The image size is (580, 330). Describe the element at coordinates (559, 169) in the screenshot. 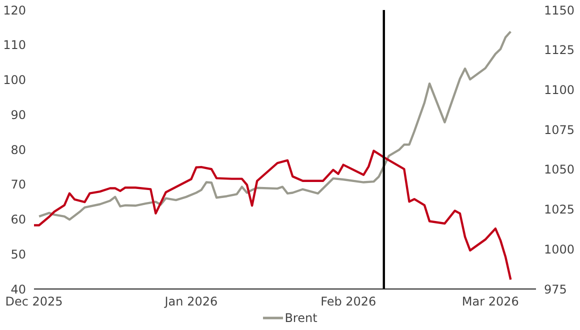

I see `y2-tick-label: 1050` at that location.